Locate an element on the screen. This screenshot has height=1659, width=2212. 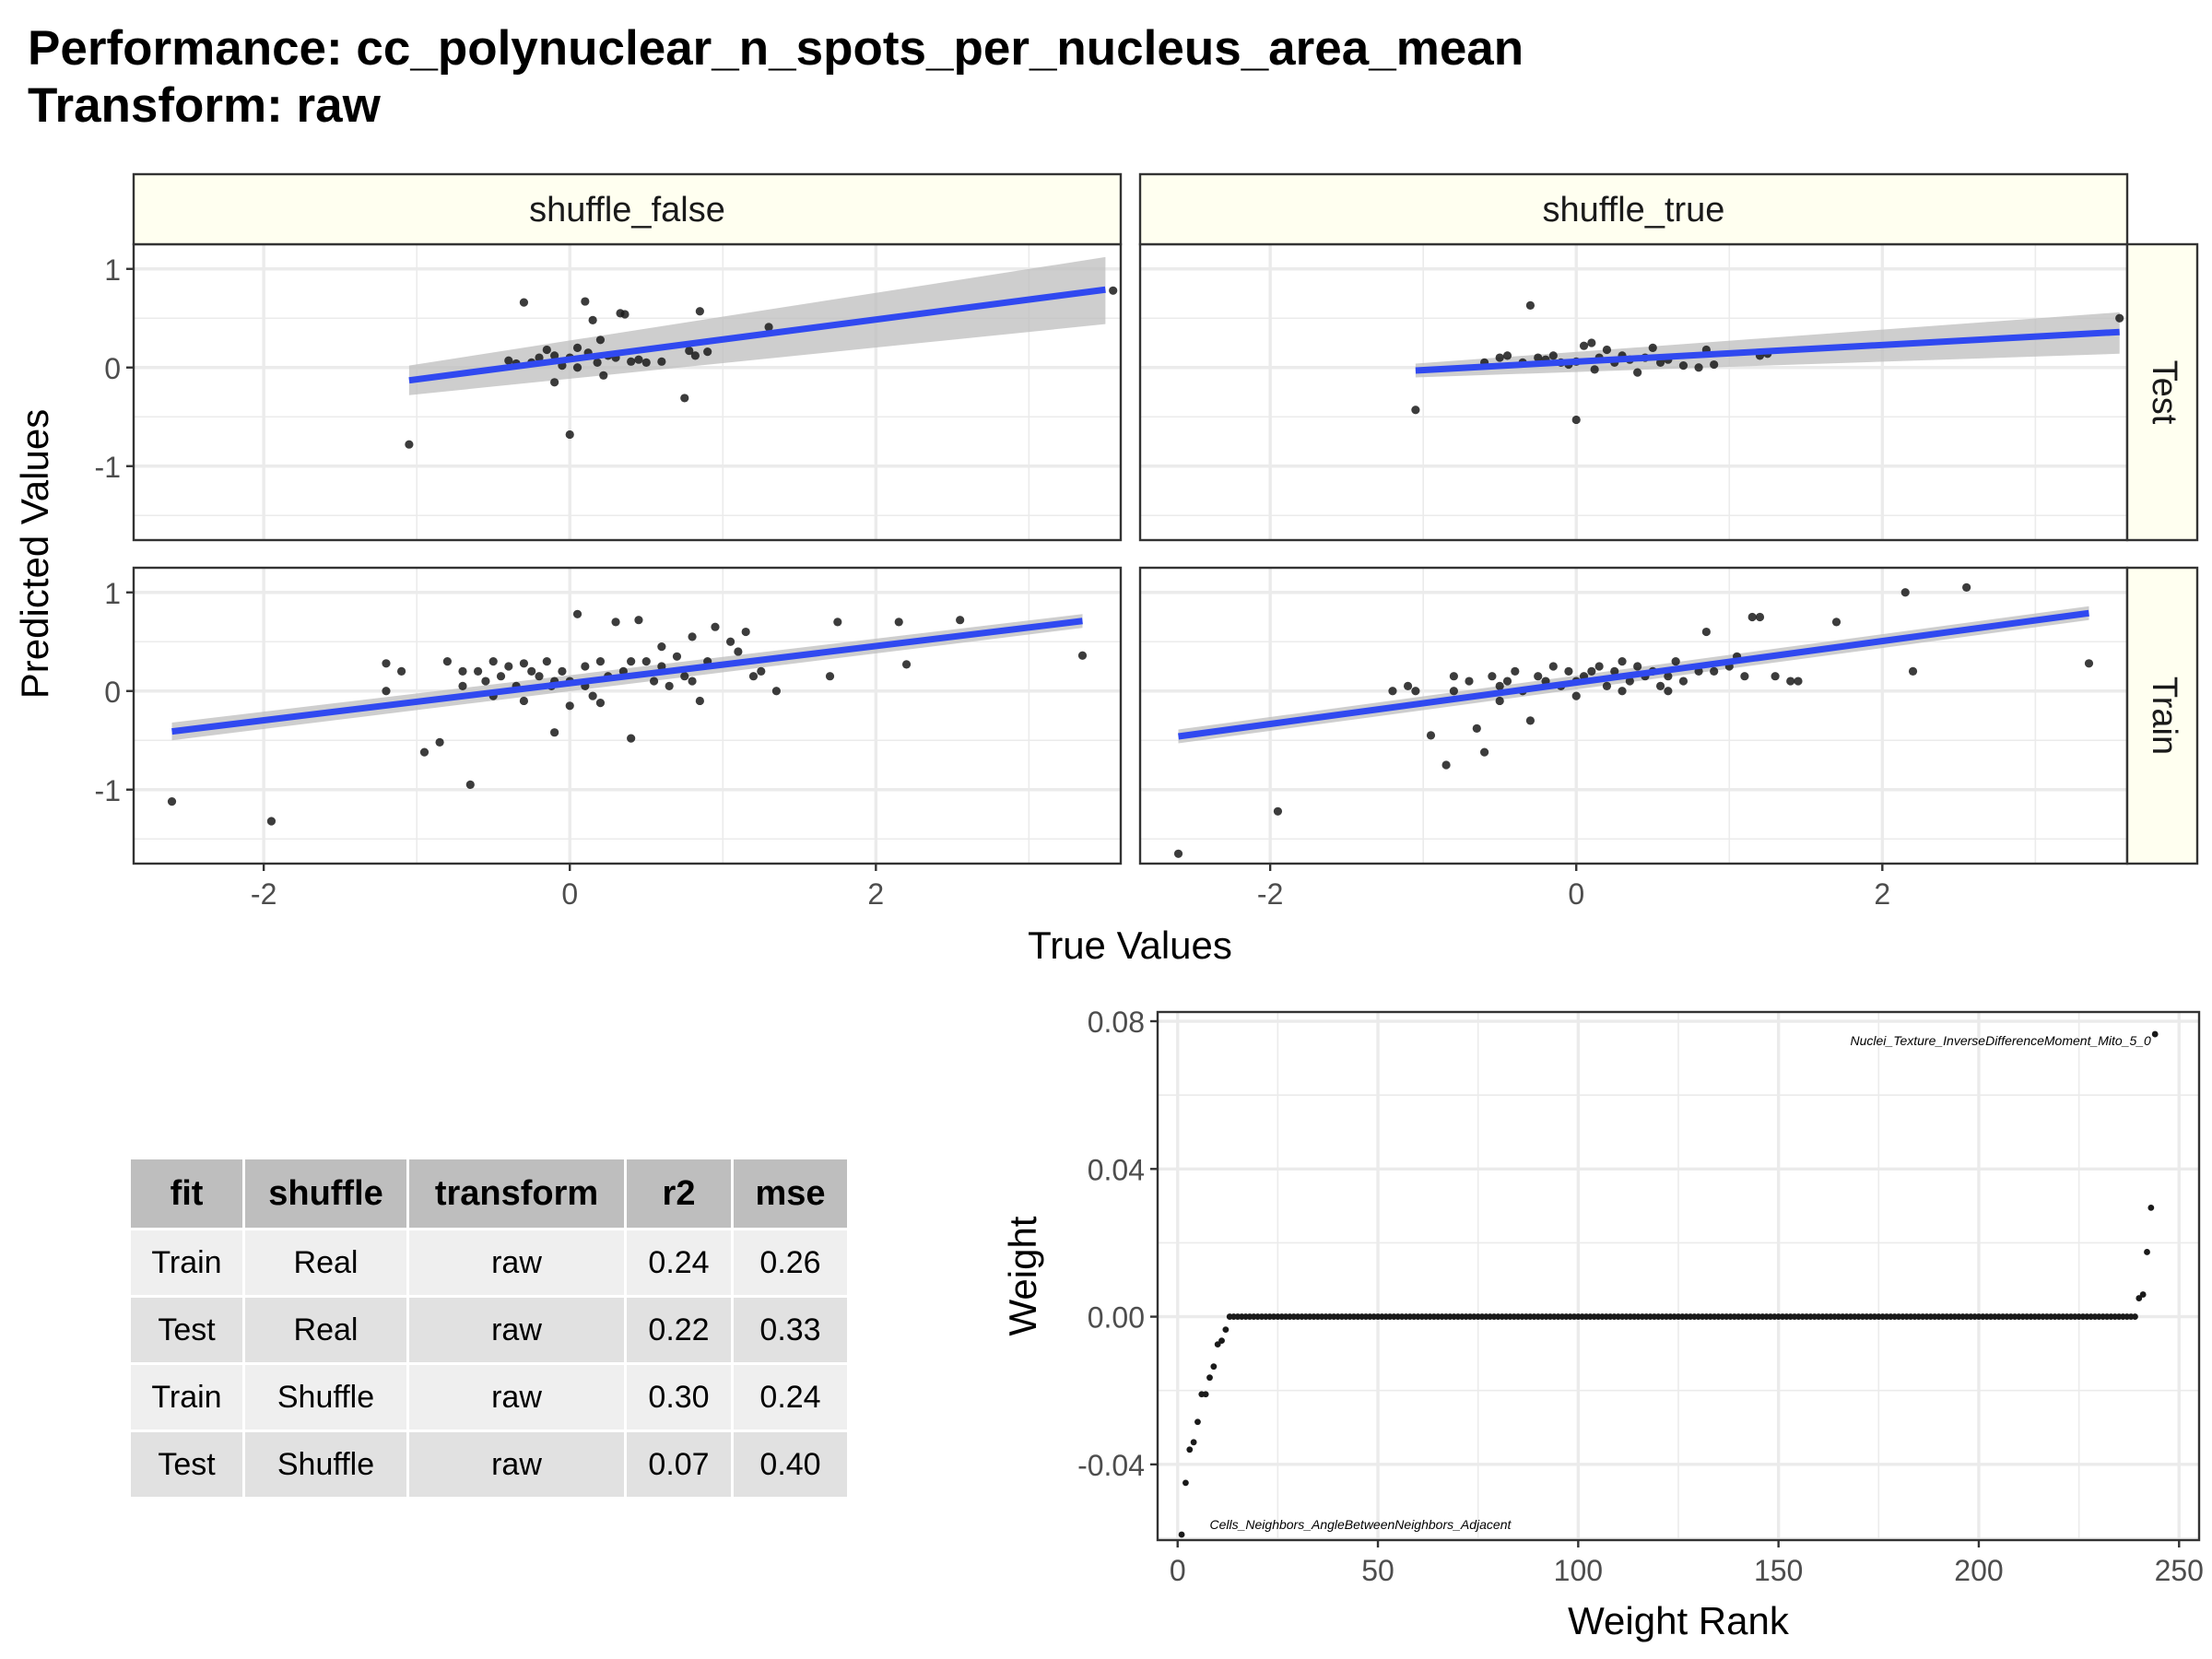
table-row: Train Real raw 0.24 0.26 is located at coordinates (490, 1264).